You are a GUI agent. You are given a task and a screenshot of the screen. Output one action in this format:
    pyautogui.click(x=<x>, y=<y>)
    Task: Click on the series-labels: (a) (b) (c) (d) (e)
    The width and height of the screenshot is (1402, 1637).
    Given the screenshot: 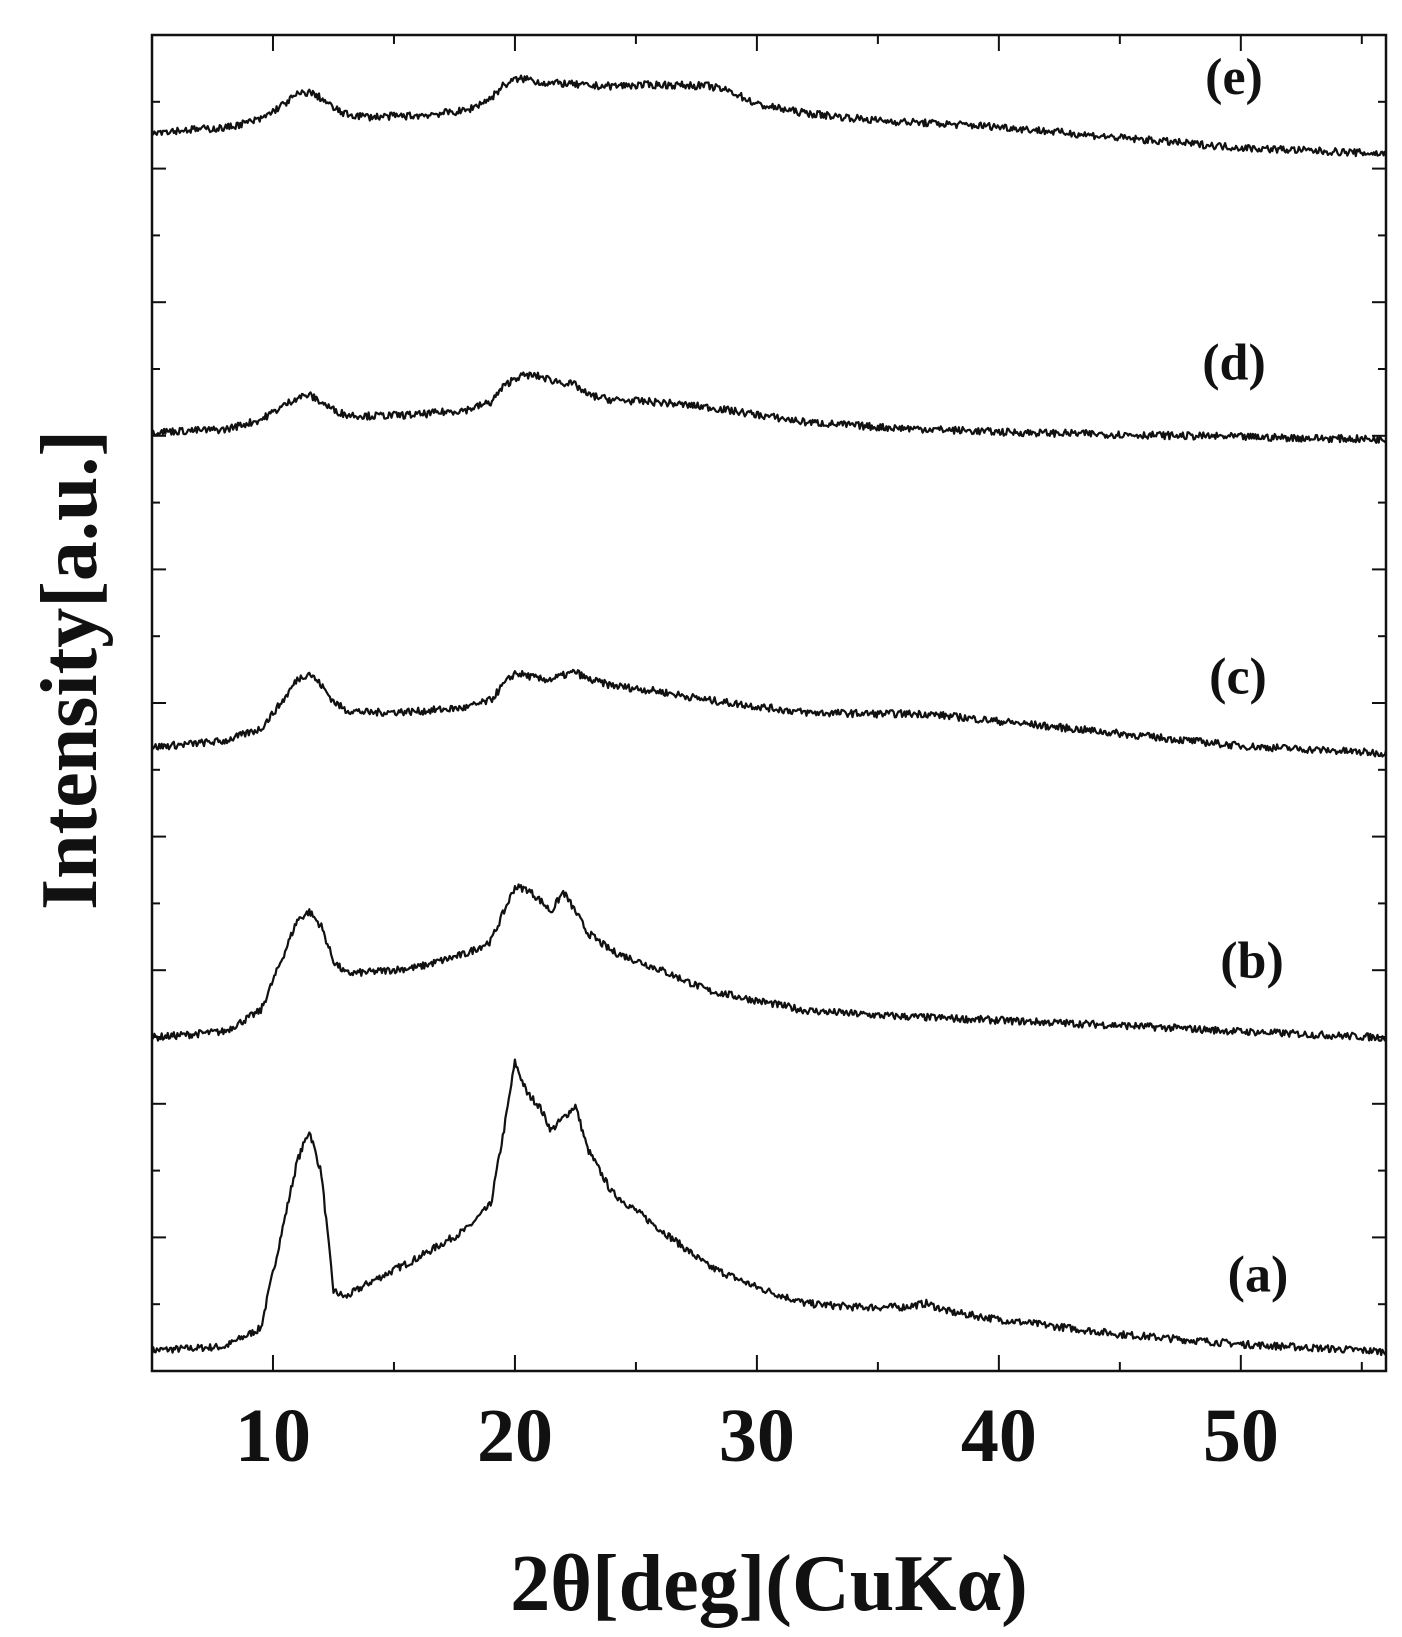 What is the action you would take?
    pyautogui.click(x=1245, y=676)
    